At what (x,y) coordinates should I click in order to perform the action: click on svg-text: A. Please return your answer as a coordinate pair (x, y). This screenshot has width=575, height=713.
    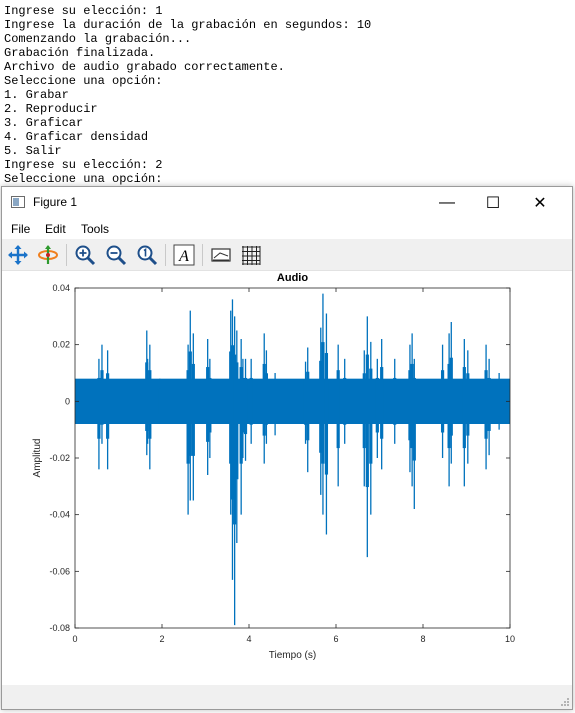
    Looking at the image, I should click on (183, 256).